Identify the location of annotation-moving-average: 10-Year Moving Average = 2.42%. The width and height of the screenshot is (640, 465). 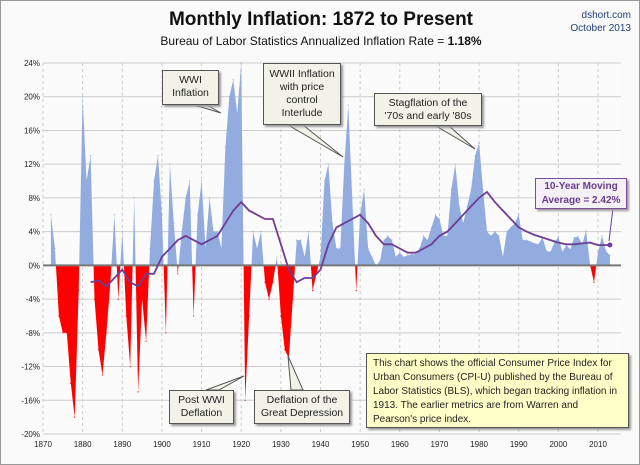
(581, 193).